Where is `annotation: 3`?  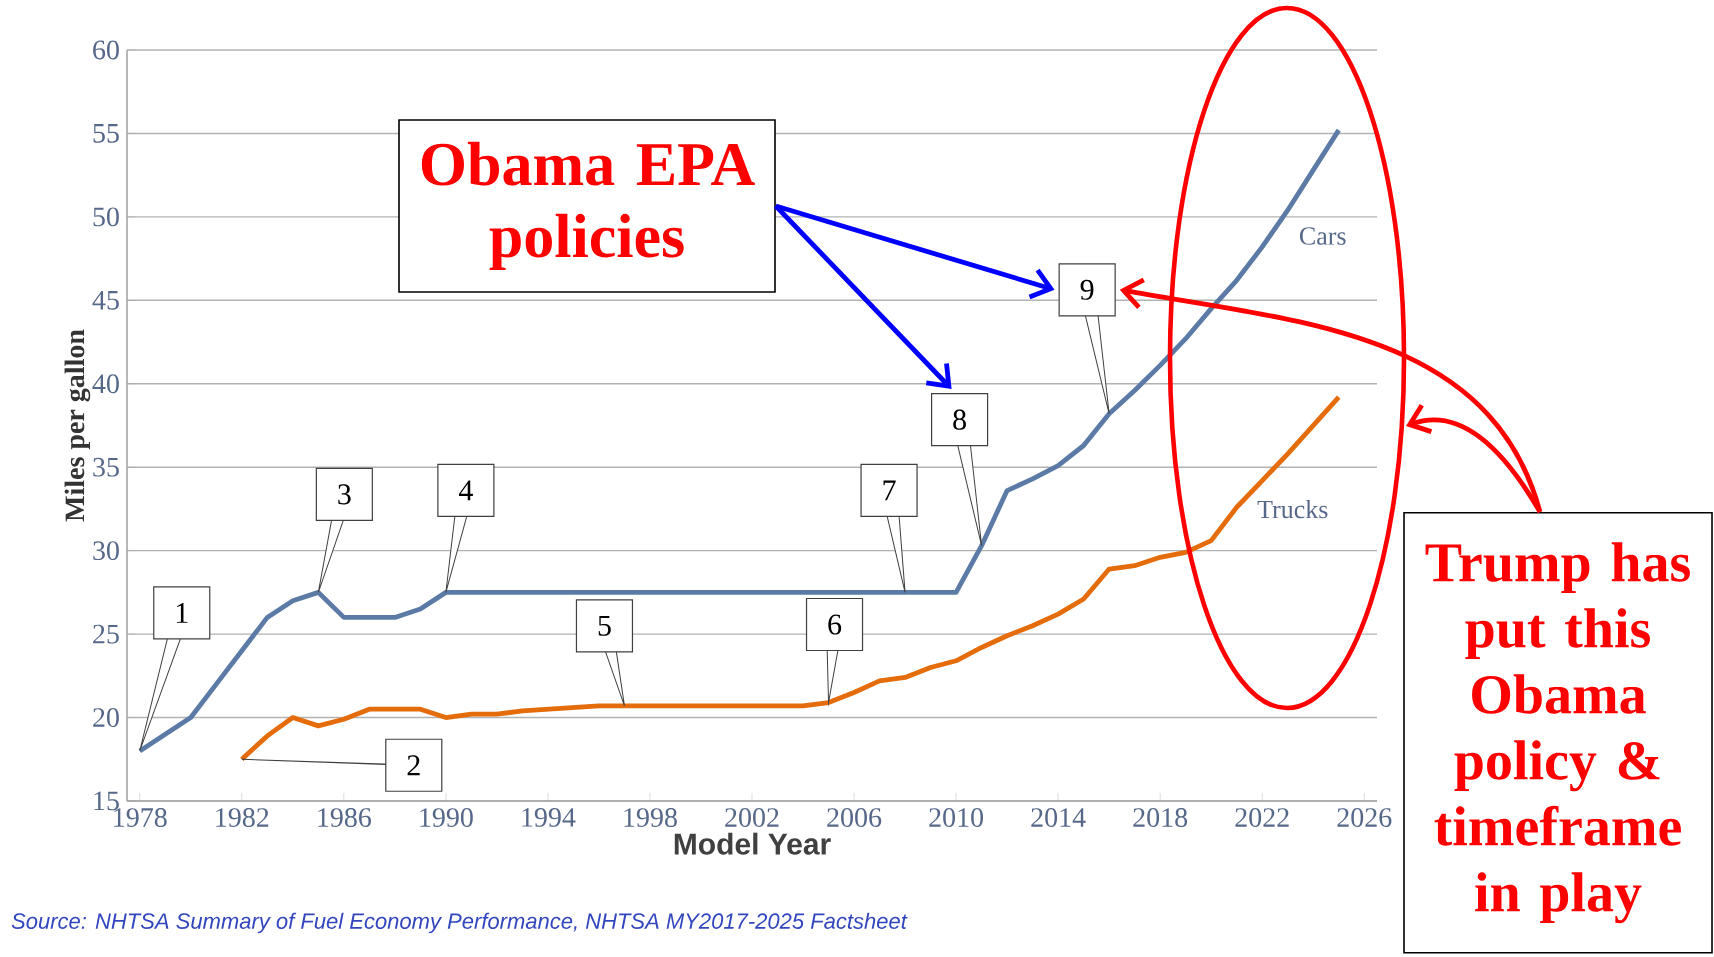
annotation: 3 is located at coordinates (344, 494).